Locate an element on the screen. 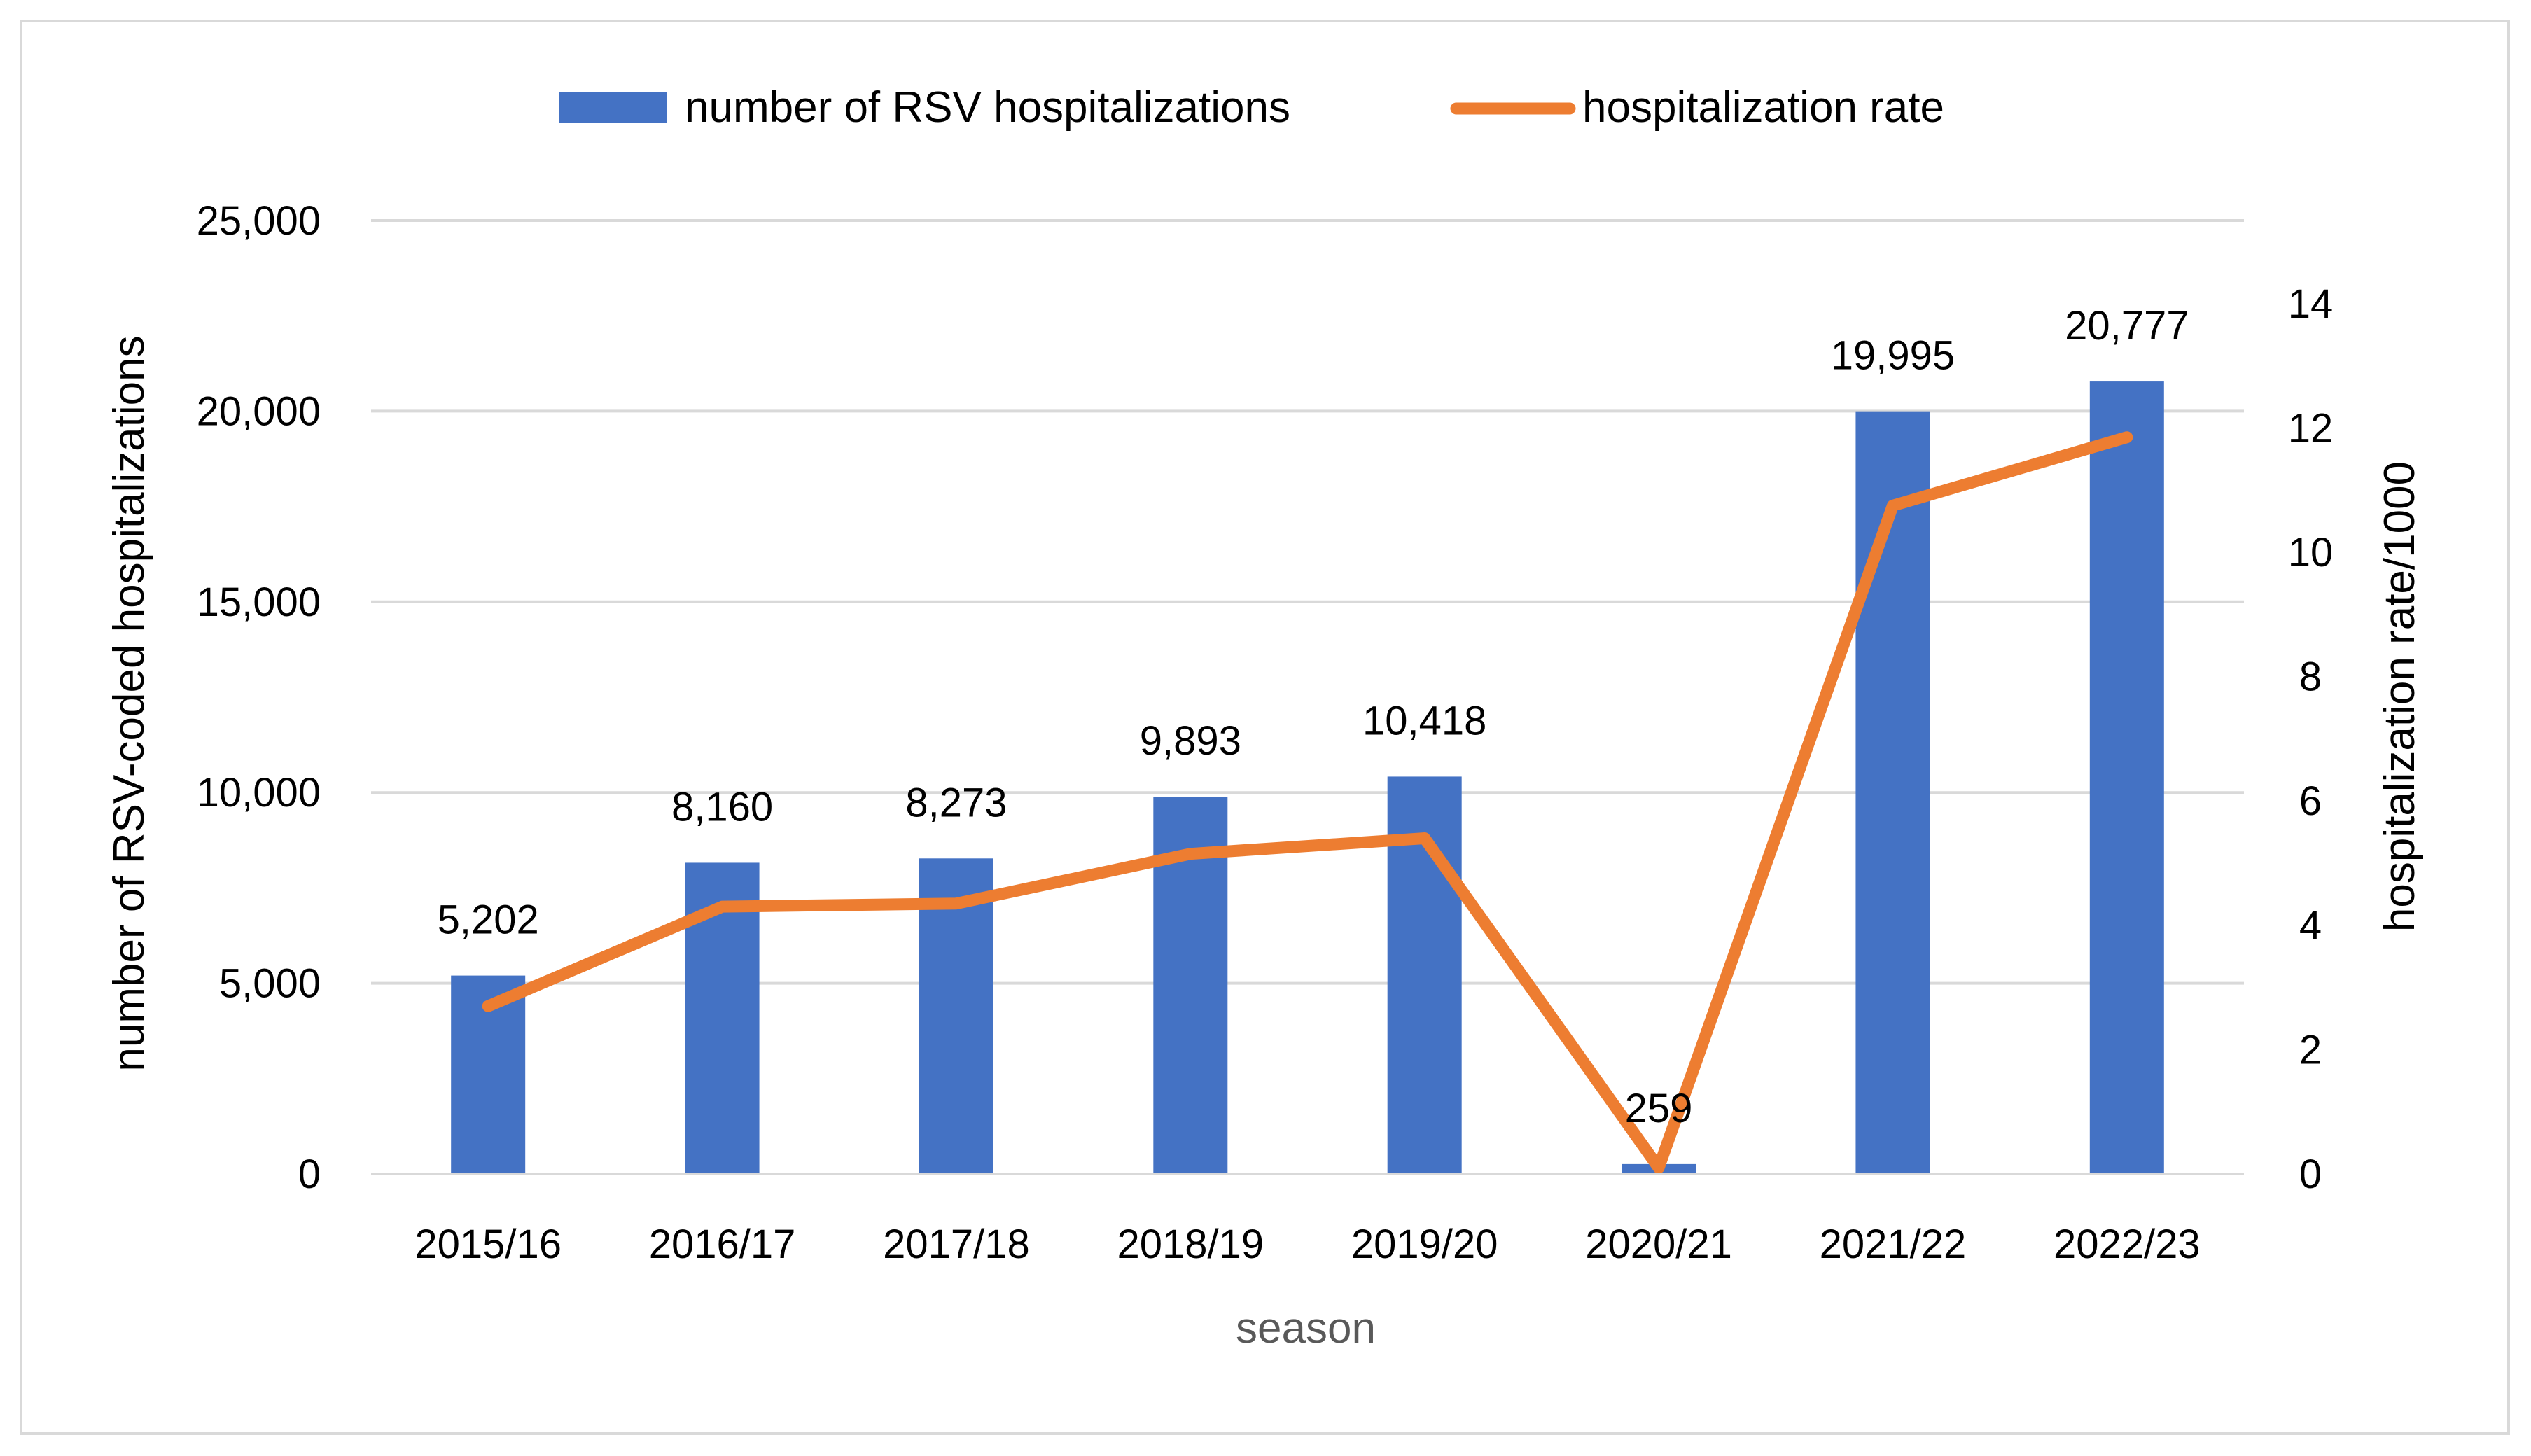 The width and height of the screenshot is (2531, 1456). y2-tick-label: 8 is located at coordinates (2310, 677).